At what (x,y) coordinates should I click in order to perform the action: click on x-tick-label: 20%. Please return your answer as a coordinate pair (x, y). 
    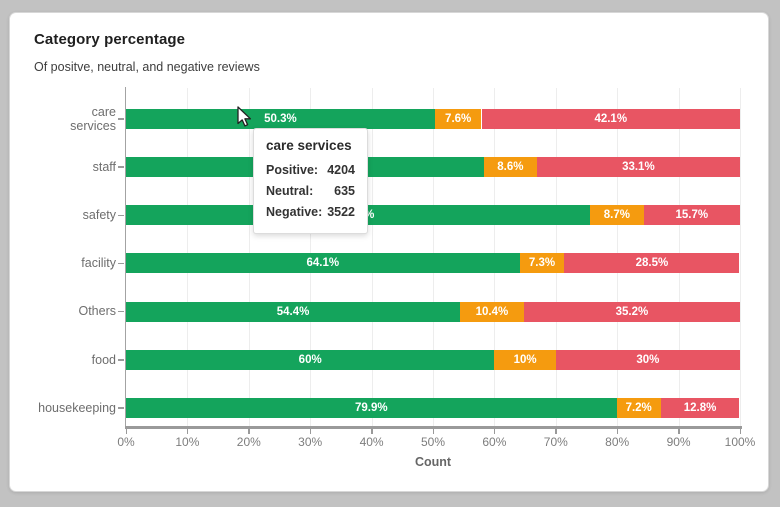
    Looking at the image, I should click on (248, 442).